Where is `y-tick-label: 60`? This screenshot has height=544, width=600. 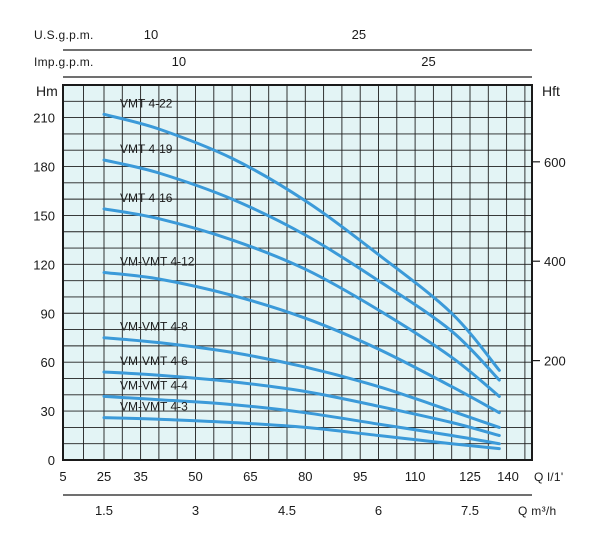
y-tick-label: 60 is located at coordinates (48, 362).